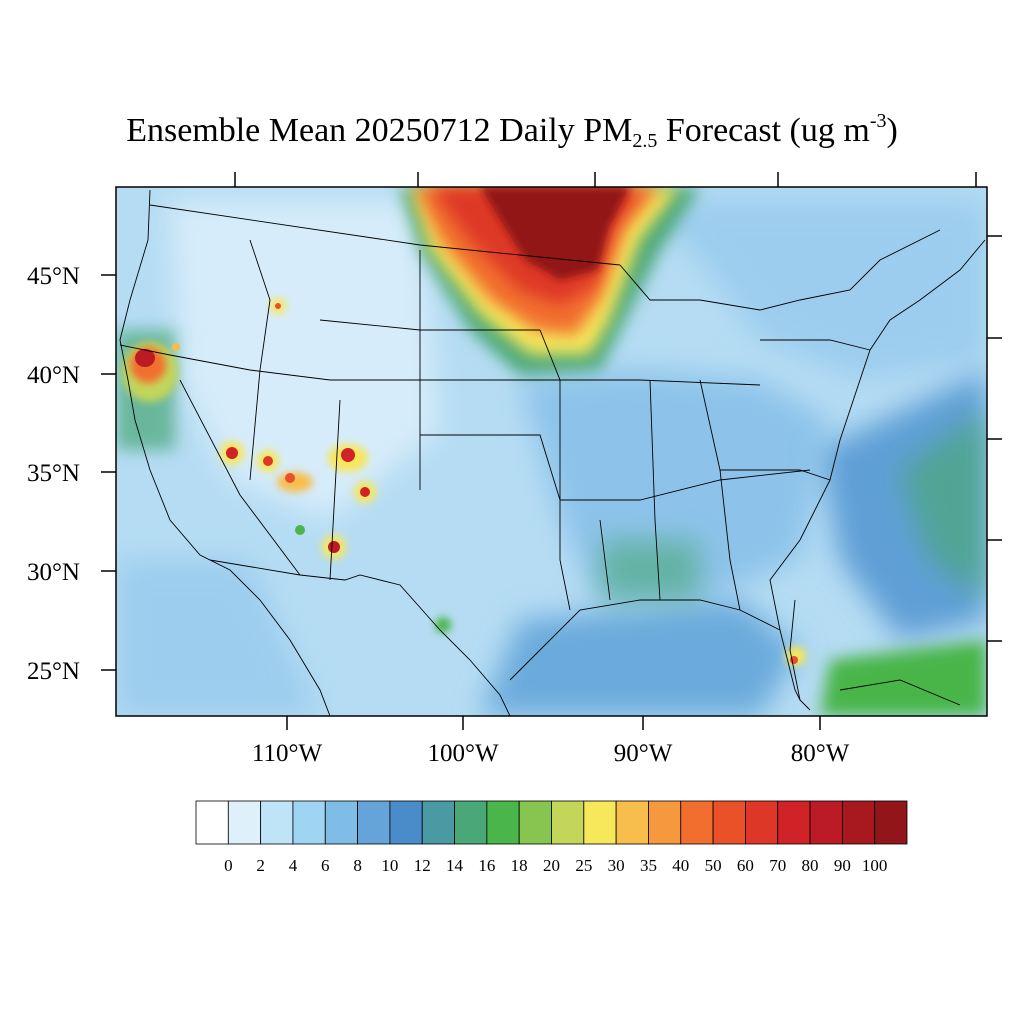 The width and height of the screenshot is (1024, 1024). I want to click on colorbar-label: 10, so click(389, 865).